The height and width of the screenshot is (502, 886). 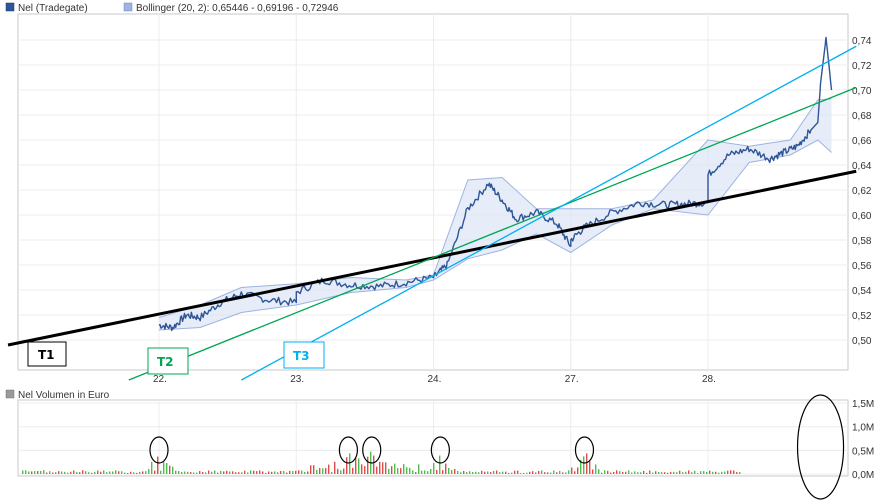 I want to click on t1-label-box, so click(x=47, y=354).